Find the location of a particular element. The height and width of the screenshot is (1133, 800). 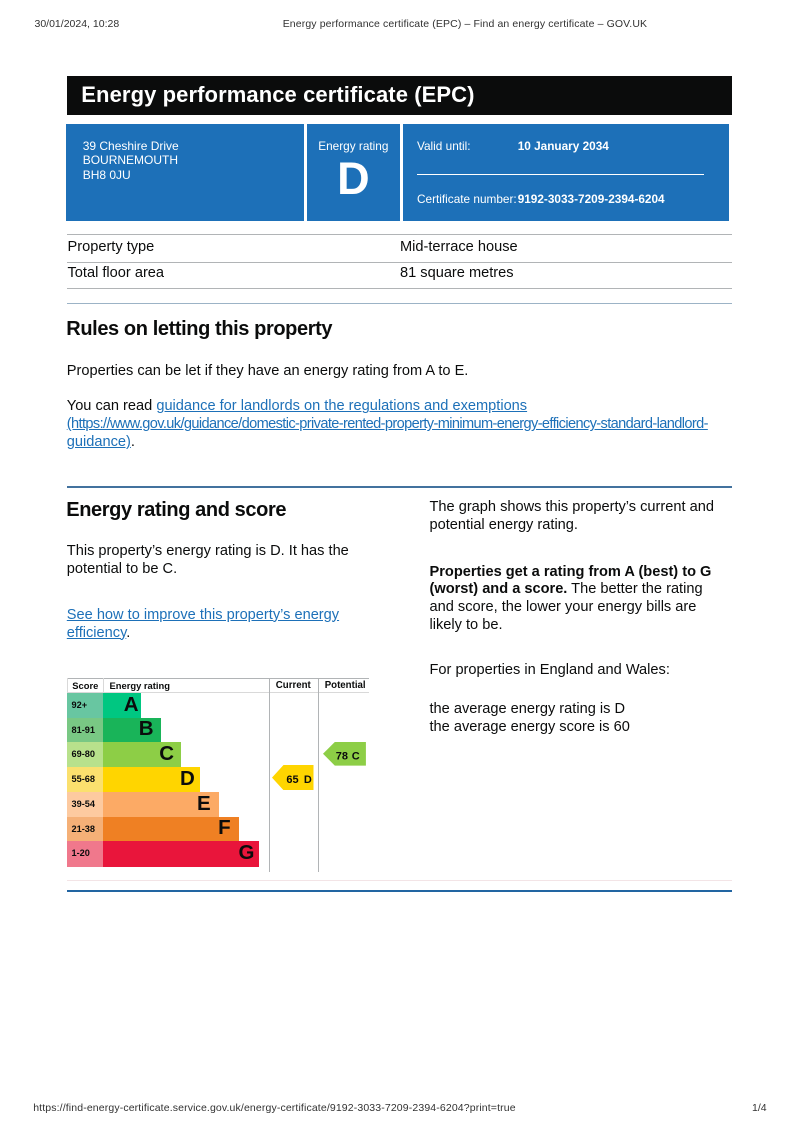

svg-text: C is located at coordinates (356, 756).